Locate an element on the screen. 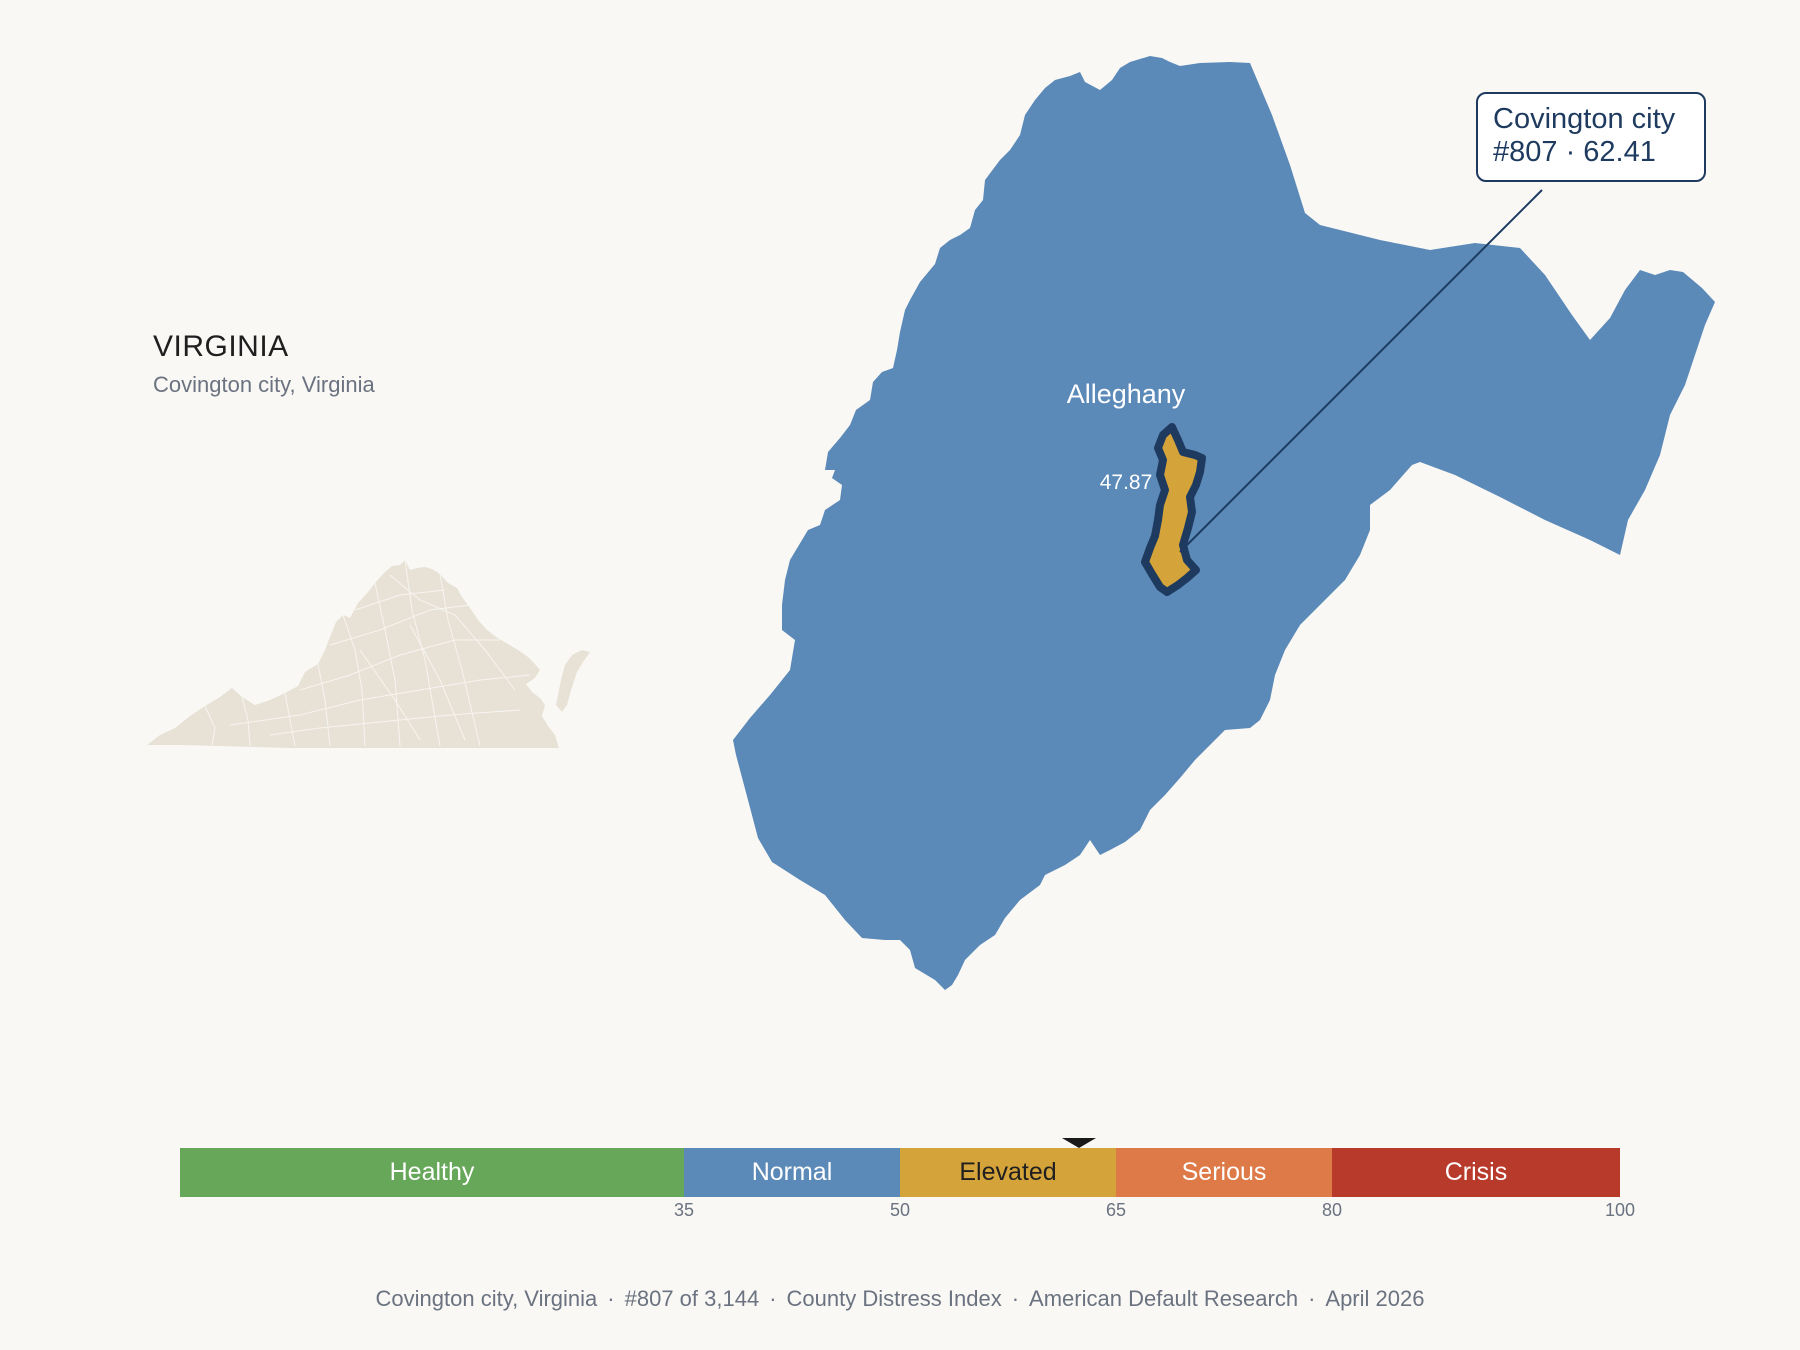 This screenshot has height=1350, width=1800. legend-tick-80: 80 is located at coordinates (1332, 1210).